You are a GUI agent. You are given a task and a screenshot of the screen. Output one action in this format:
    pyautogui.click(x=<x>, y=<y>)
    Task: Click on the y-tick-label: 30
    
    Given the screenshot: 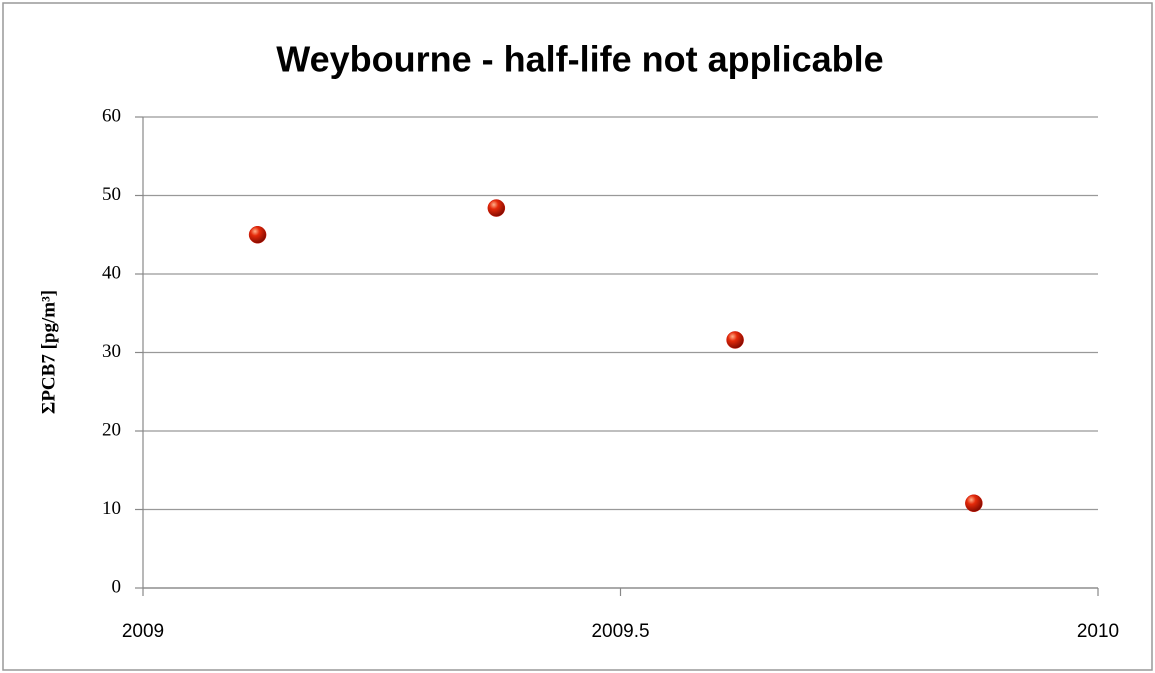 What is the action you would take?
    pyautogui.click(x=111, y=351)
    